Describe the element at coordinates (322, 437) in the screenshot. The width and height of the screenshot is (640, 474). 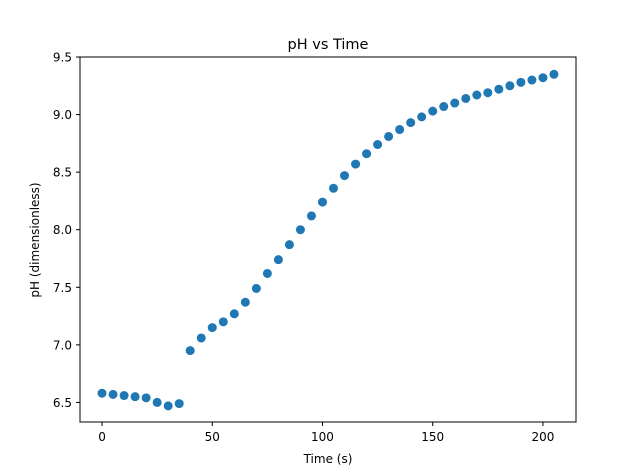
I see `x-tick-label: 100` at that location.